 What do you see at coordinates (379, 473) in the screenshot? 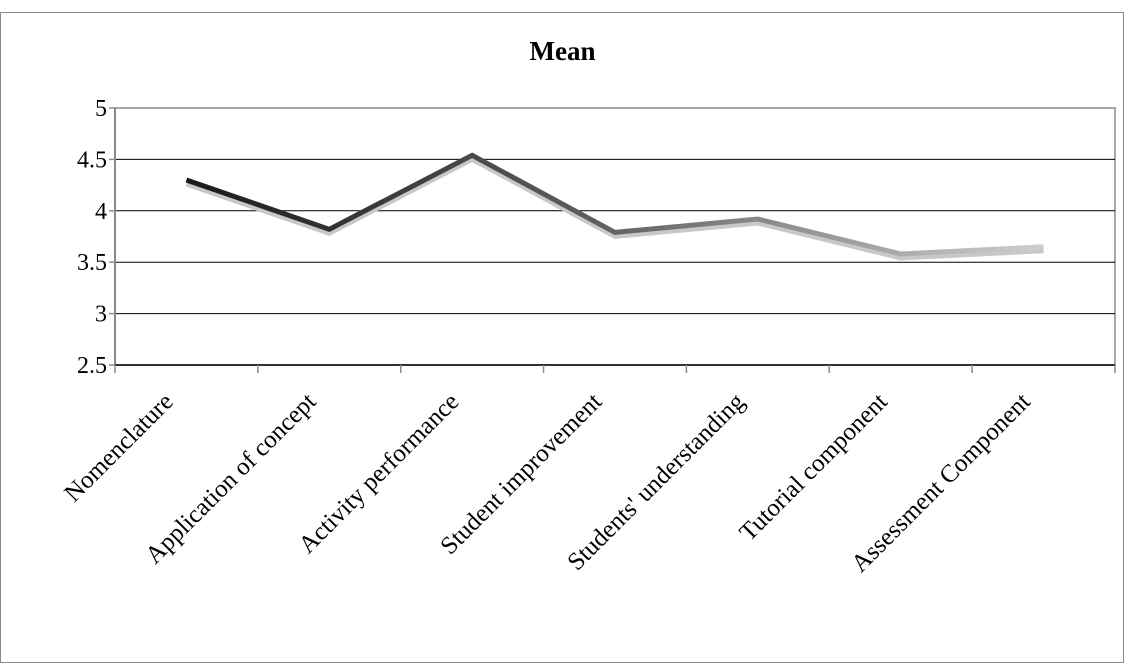
I see `x-tick-label: Activity performance` at bounding box center [379, 473].